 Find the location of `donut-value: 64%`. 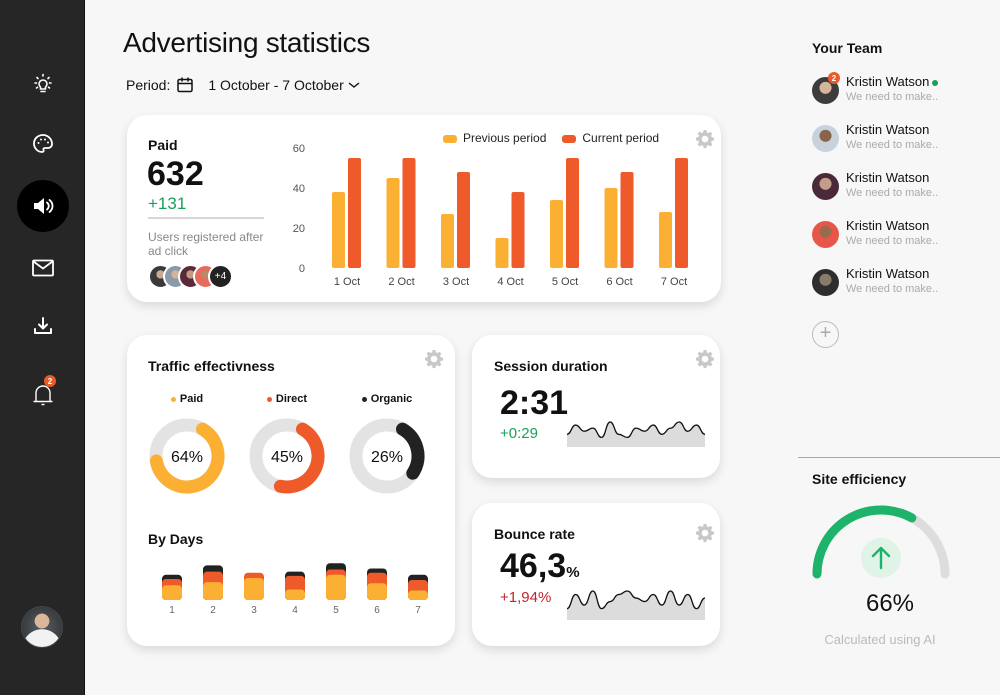

donut-value: 64% is located at coordinates (187, 457).